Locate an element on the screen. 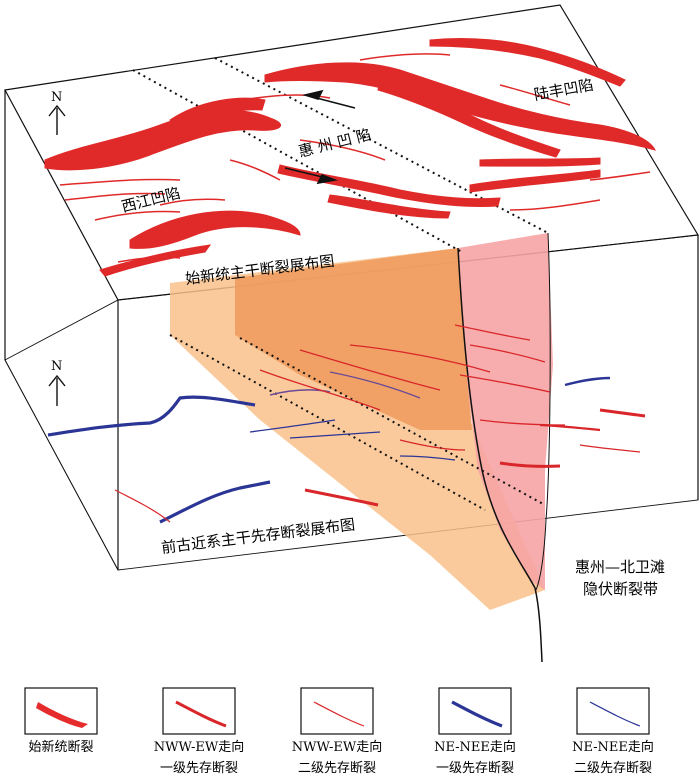 Image resolution: width=700 pixels, height=781 pixels. bottom-map-title: 前古近系主干先存断裂展布图 is located at coordinates (258, 536).